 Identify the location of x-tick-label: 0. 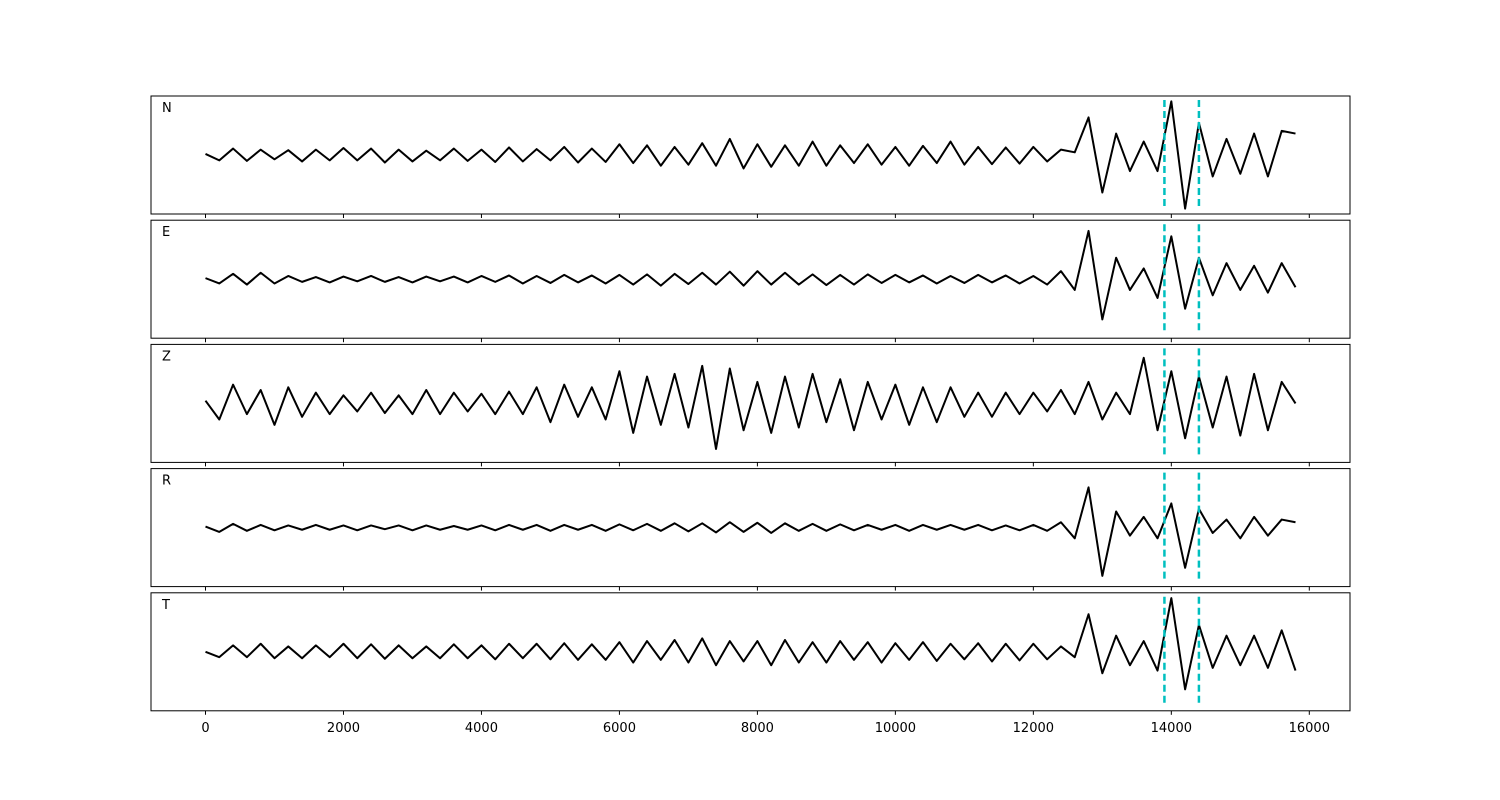
(205, 728).